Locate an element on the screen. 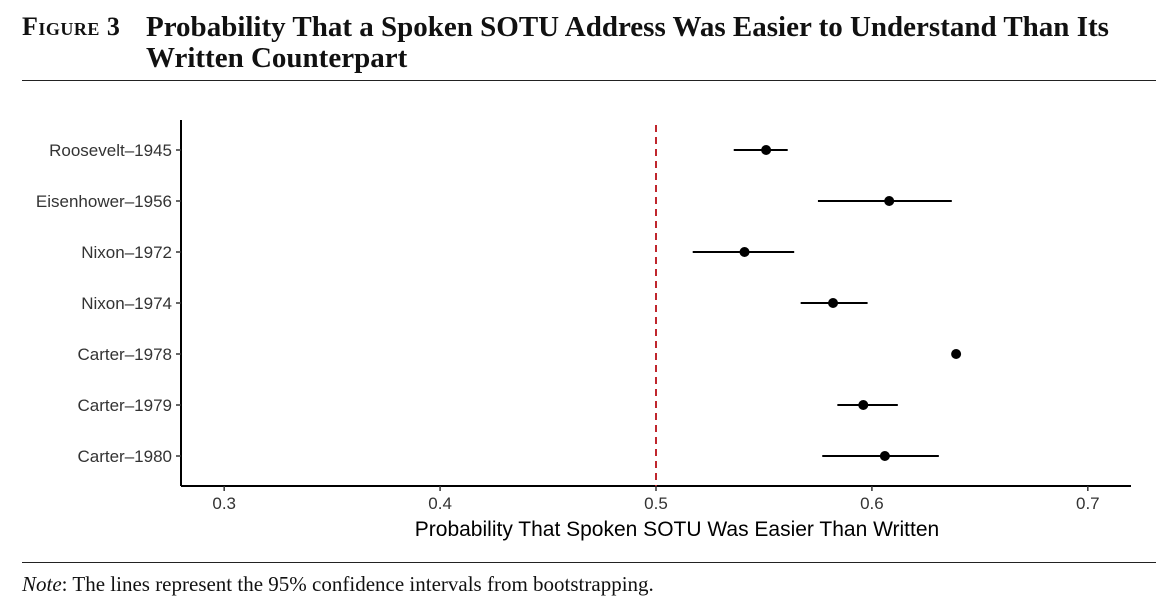  y-tick-label: Nixon–1974 is located at coordinates (126, 303).